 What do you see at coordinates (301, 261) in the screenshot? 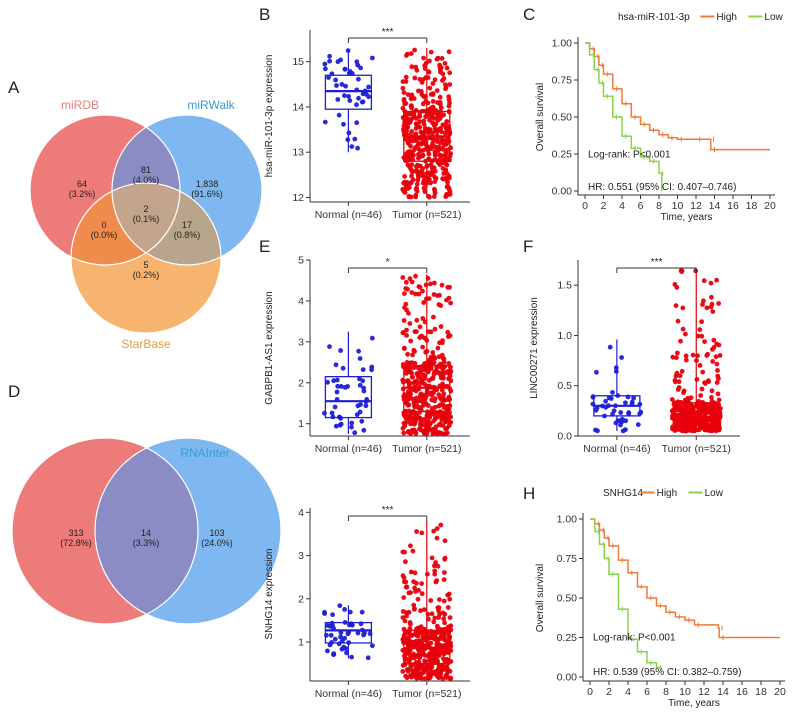
I see `y-tick-label: 5` at bounding box center [301, 261].